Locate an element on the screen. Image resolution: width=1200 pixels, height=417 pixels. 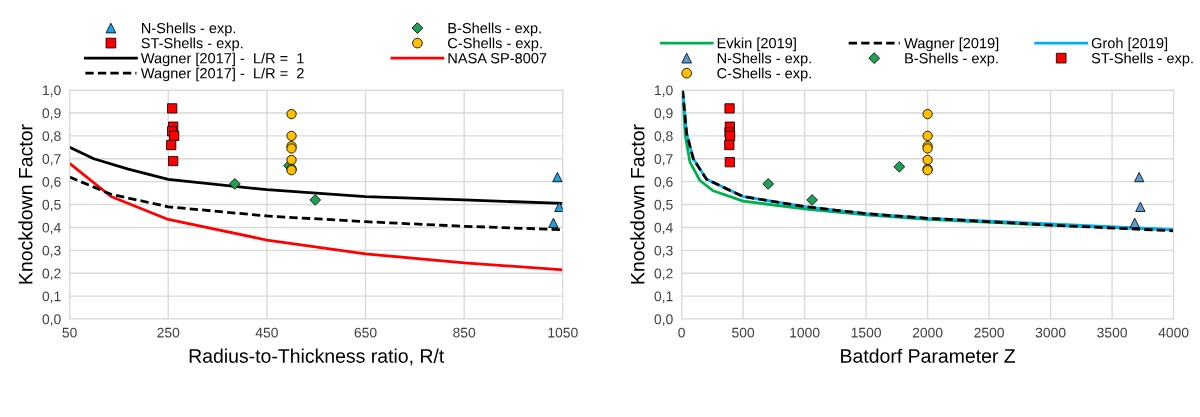
legend-label: Wagner [2017] - L/R = 1 is located at coordinates (222, 59).